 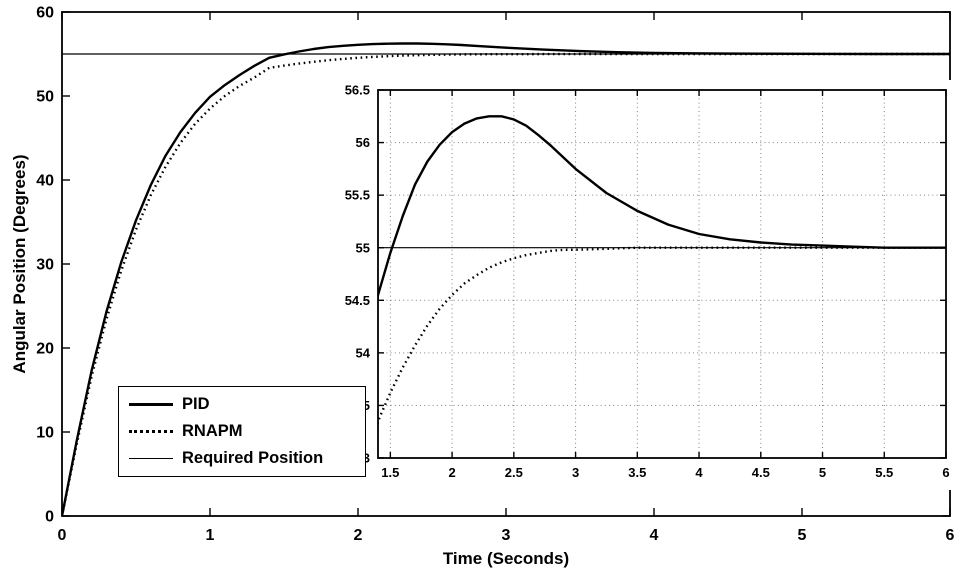 I want to click on x-tick-label: 4.5, so click(x=761, y=472).